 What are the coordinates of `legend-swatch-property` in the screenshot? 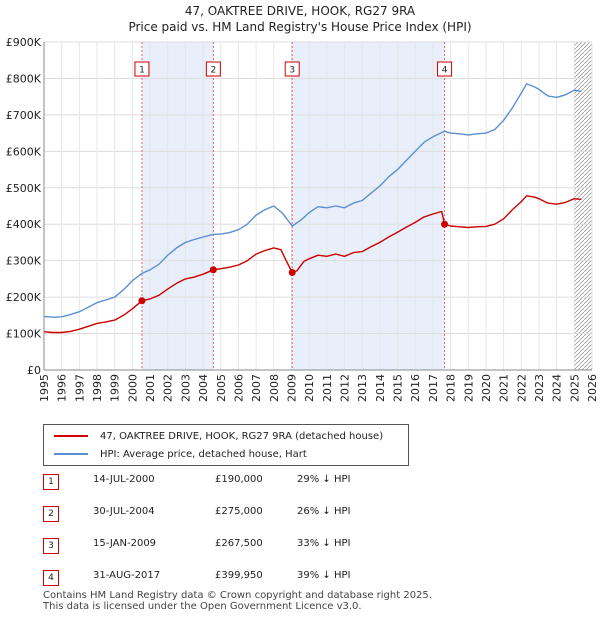 It's located at (71, 436).